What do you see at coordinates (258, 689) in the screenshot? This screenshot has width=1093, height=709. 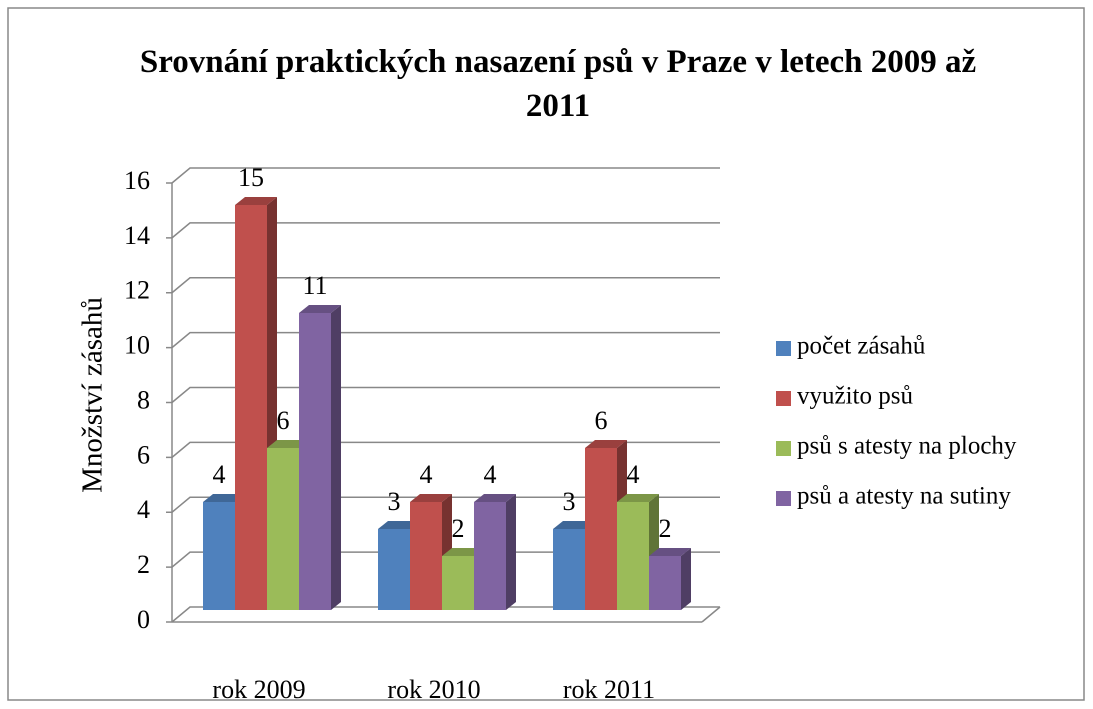 I see `x-tick-label: rok 2009` at bounding box center [258, 689].